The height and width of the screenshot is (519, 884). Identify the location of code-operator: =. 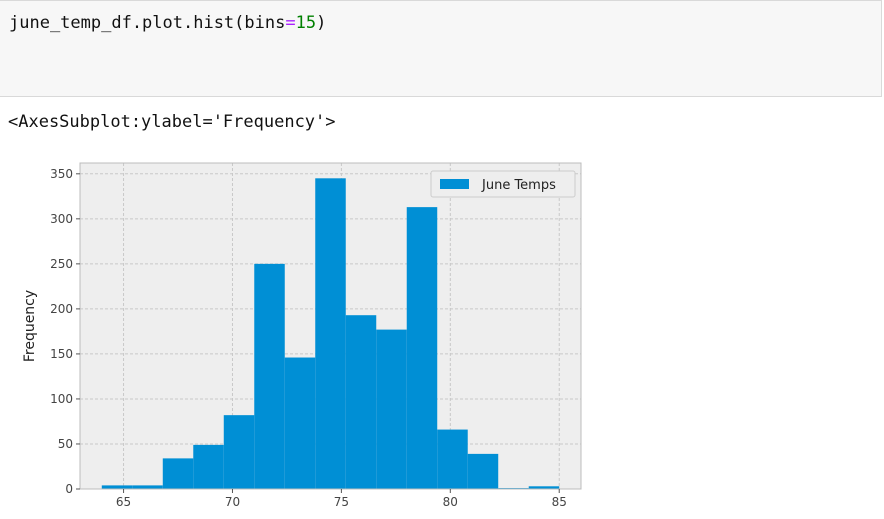
(290, 23).